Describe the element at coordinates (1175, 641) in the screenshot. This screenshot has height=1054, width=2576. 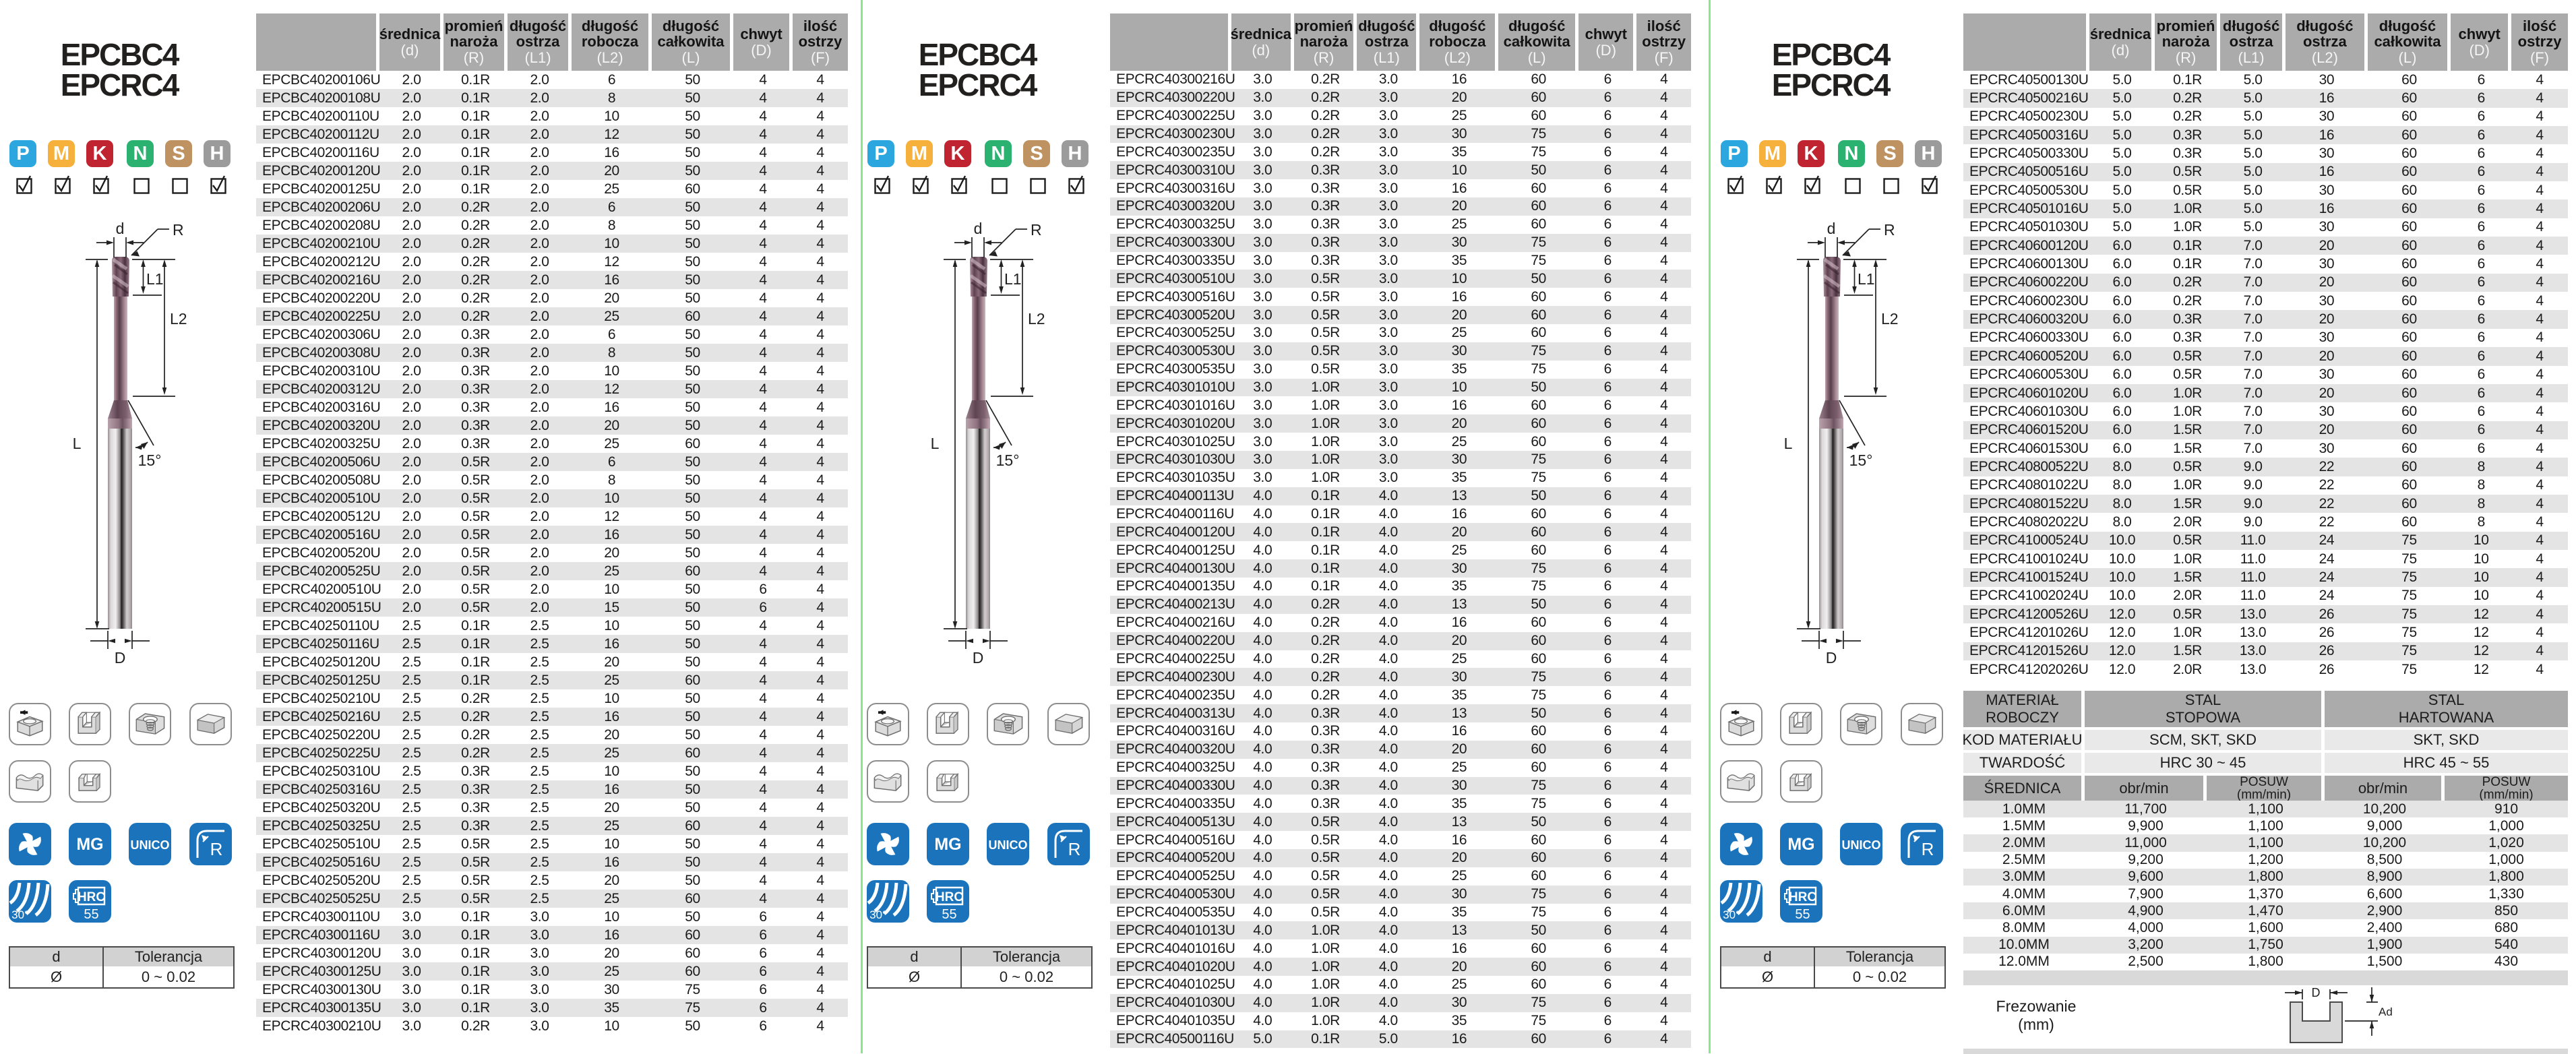
I see `part-number: EPCRC40400220U` at that location.